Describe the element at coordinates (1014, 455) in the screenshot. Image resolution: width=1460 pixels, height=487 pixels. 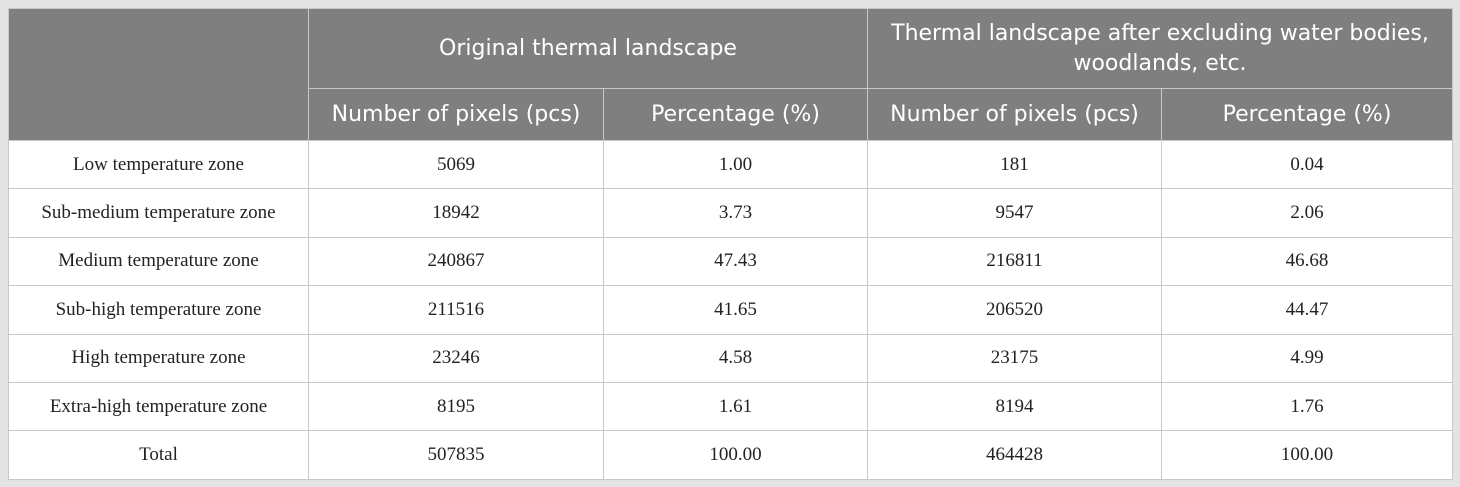
I see `table-cell: 464428` at that location.